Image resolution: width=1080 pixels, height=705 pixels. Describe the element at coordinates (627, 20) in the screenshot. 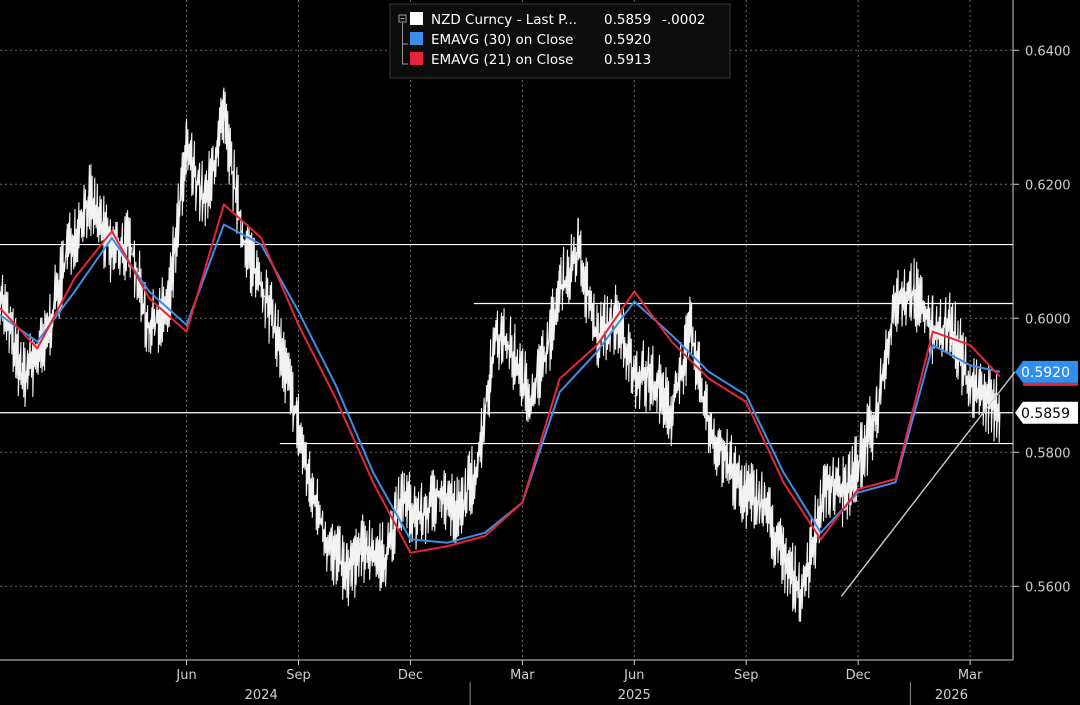

I see `legend-value: 0.5859` at that location.